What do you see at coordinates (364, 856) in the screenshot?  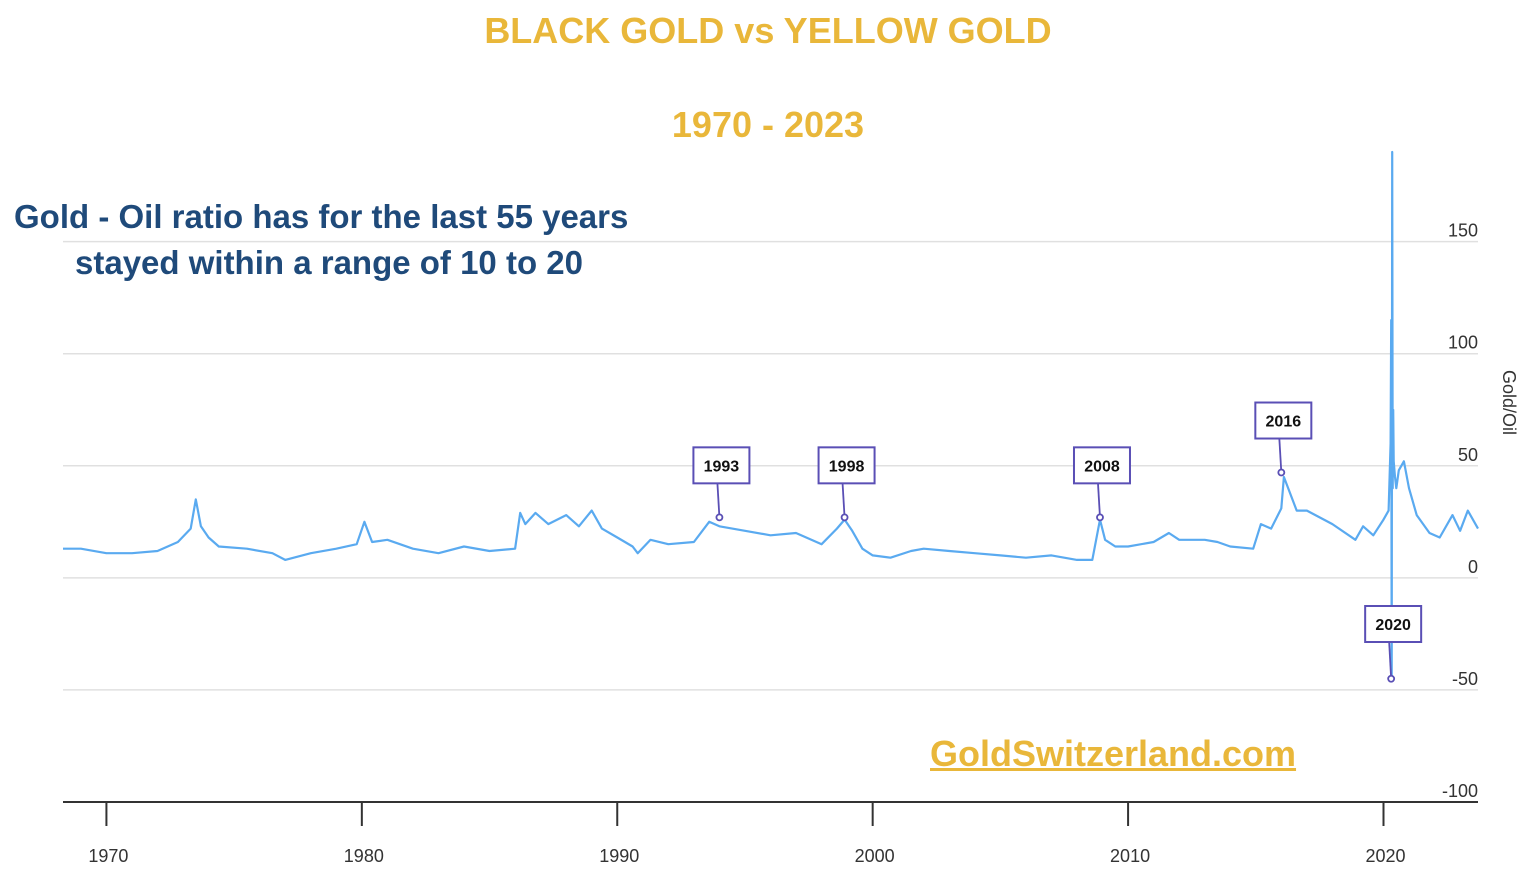 I see `x-tick-label: 1980` at bounding box center [364, 856].